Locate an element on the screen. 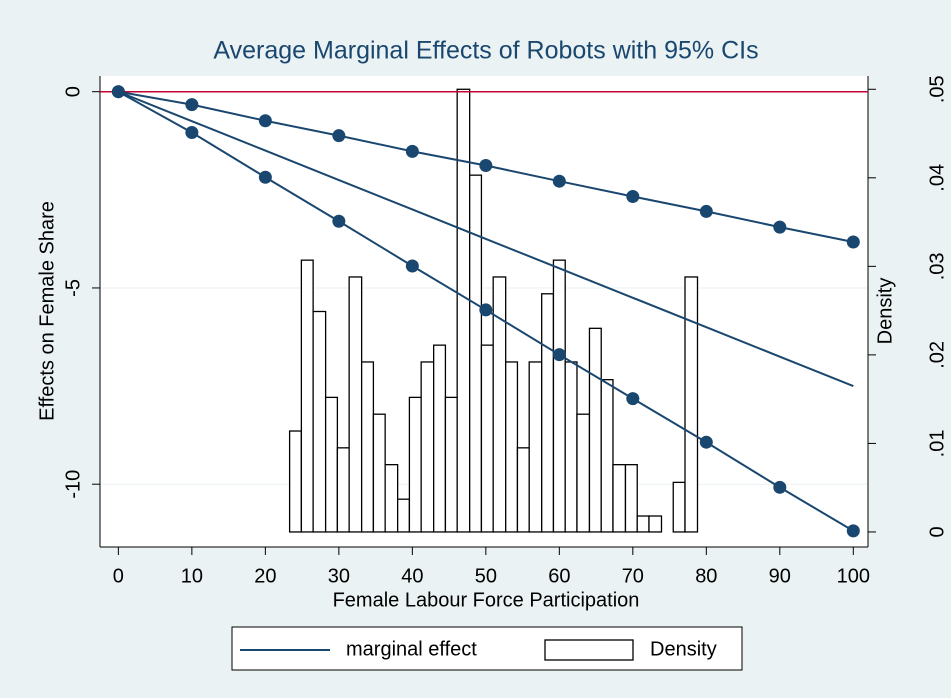 The image size is (951, 698). legend-swatch is located at coordinates (589, 650).